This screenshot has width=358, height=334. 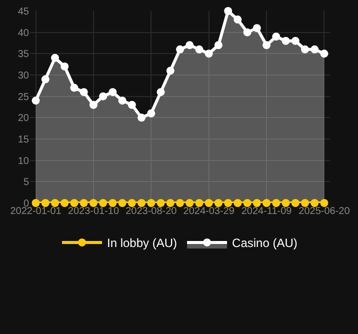 What do you see at coordinates (24, 97) in the screenshot?
I see `y-tick-label: 25` at bounding box center [24, 97].